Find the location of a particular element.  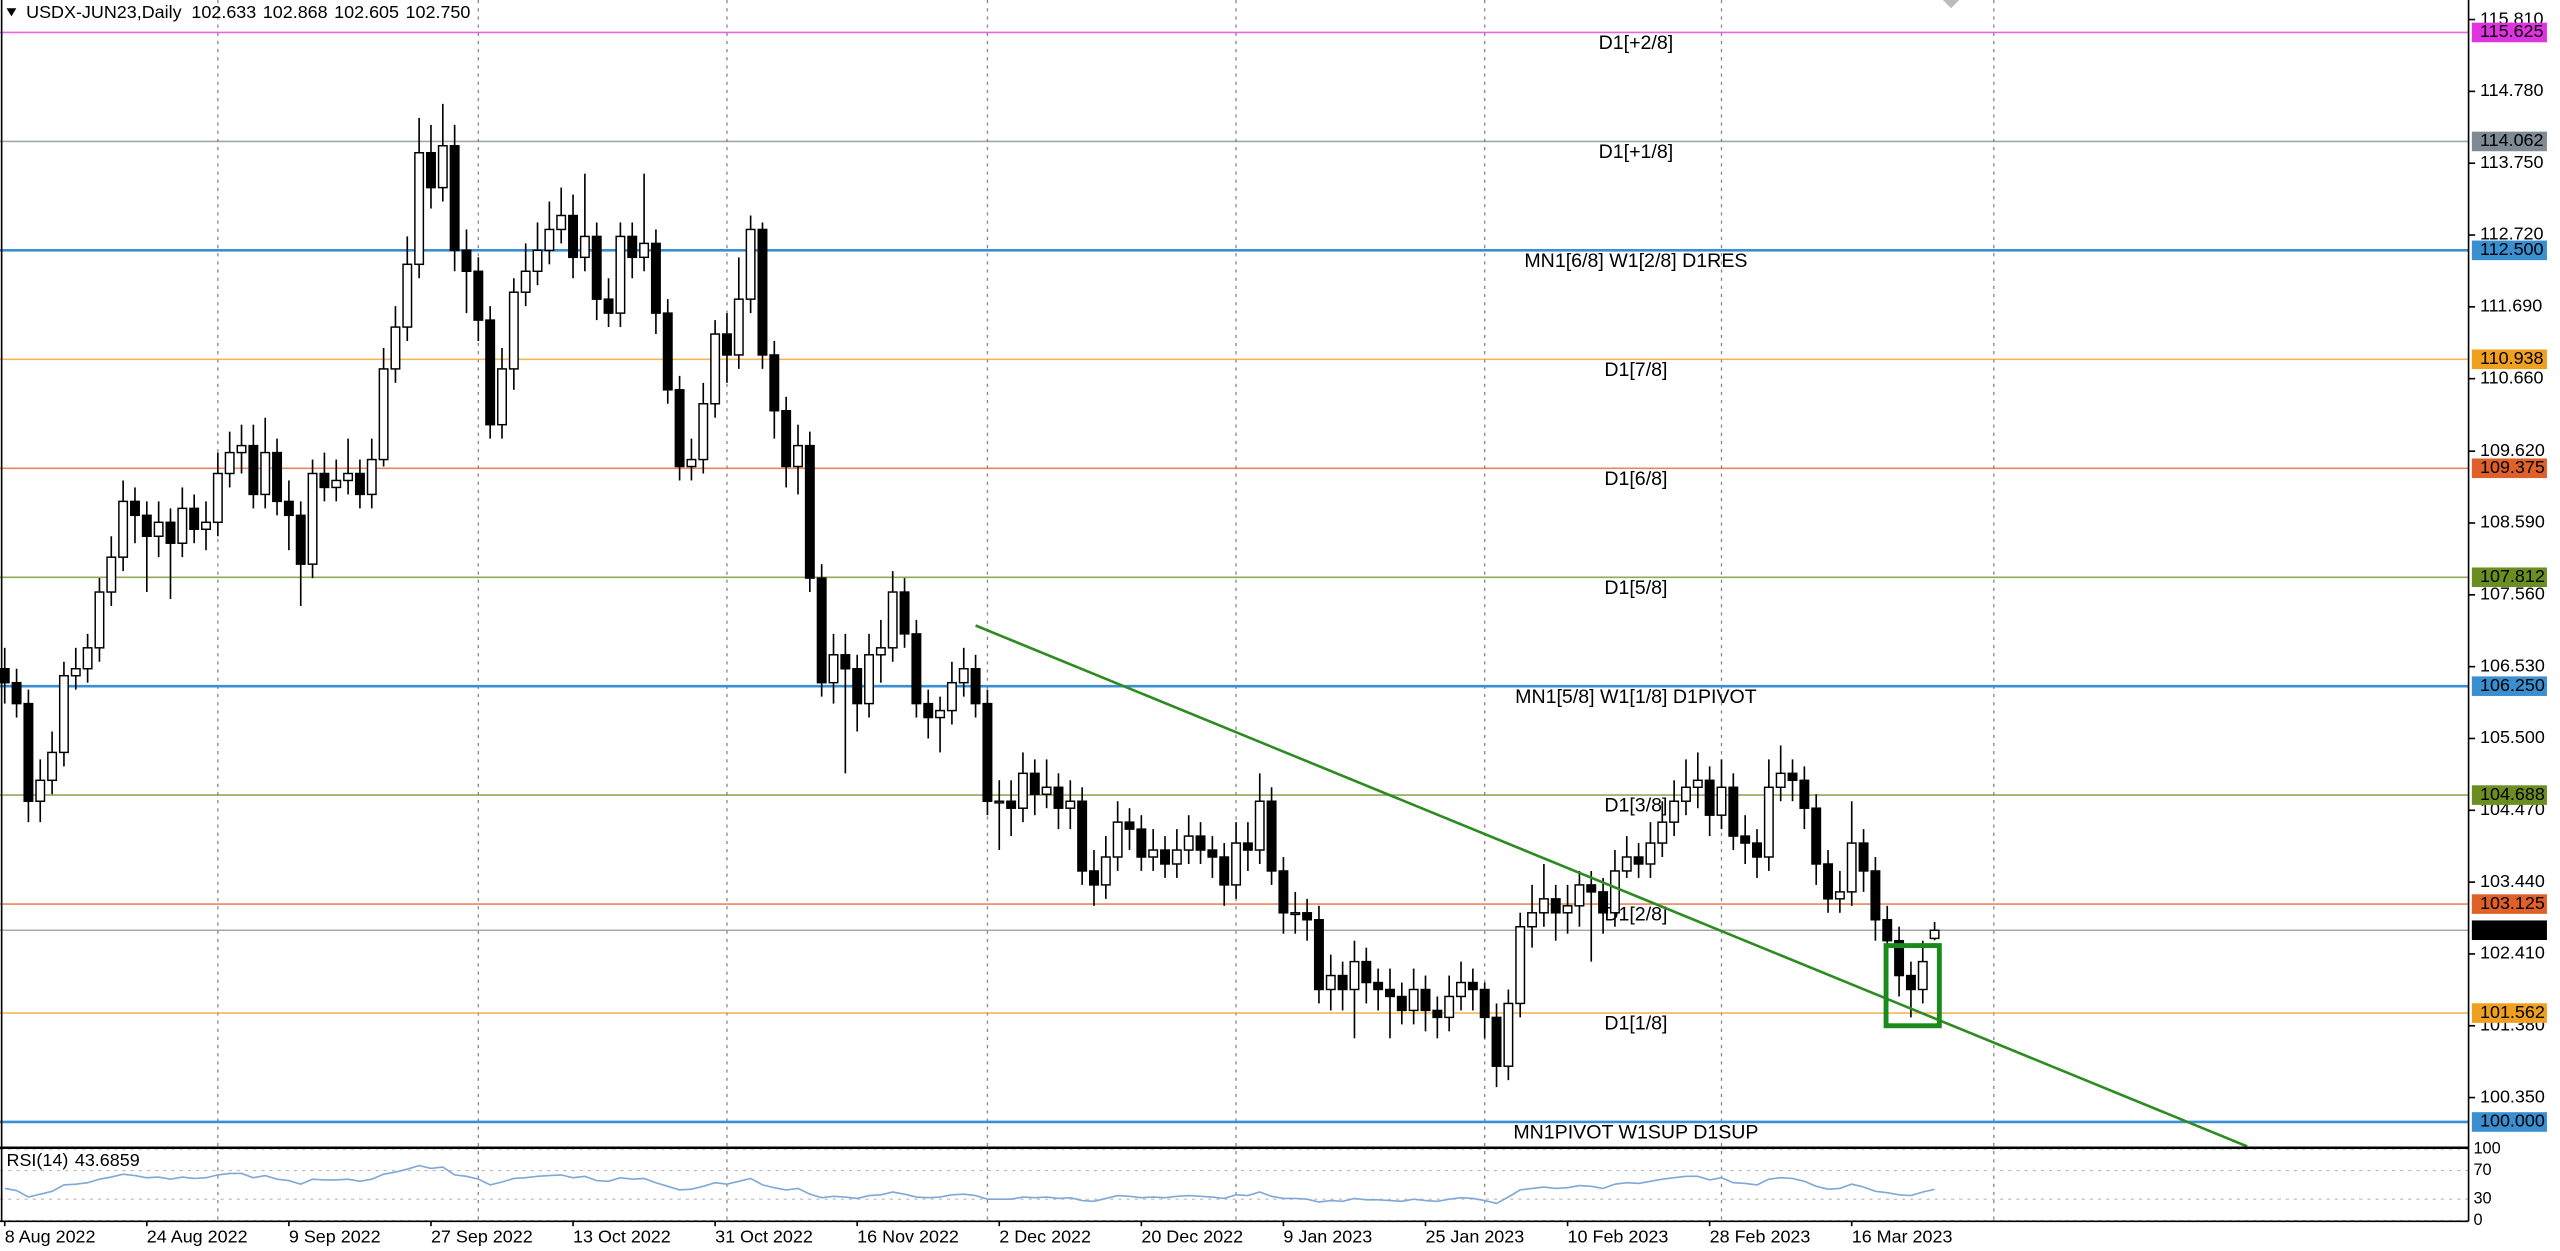

rsi-tick-label: 100 is located at coordinates (2486, 1149).